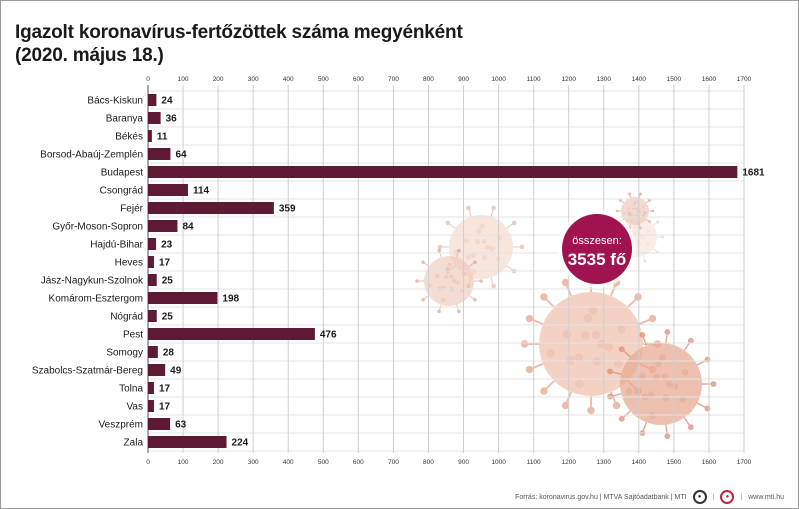  I want to click on data-label: 1681, so click(753, 173).